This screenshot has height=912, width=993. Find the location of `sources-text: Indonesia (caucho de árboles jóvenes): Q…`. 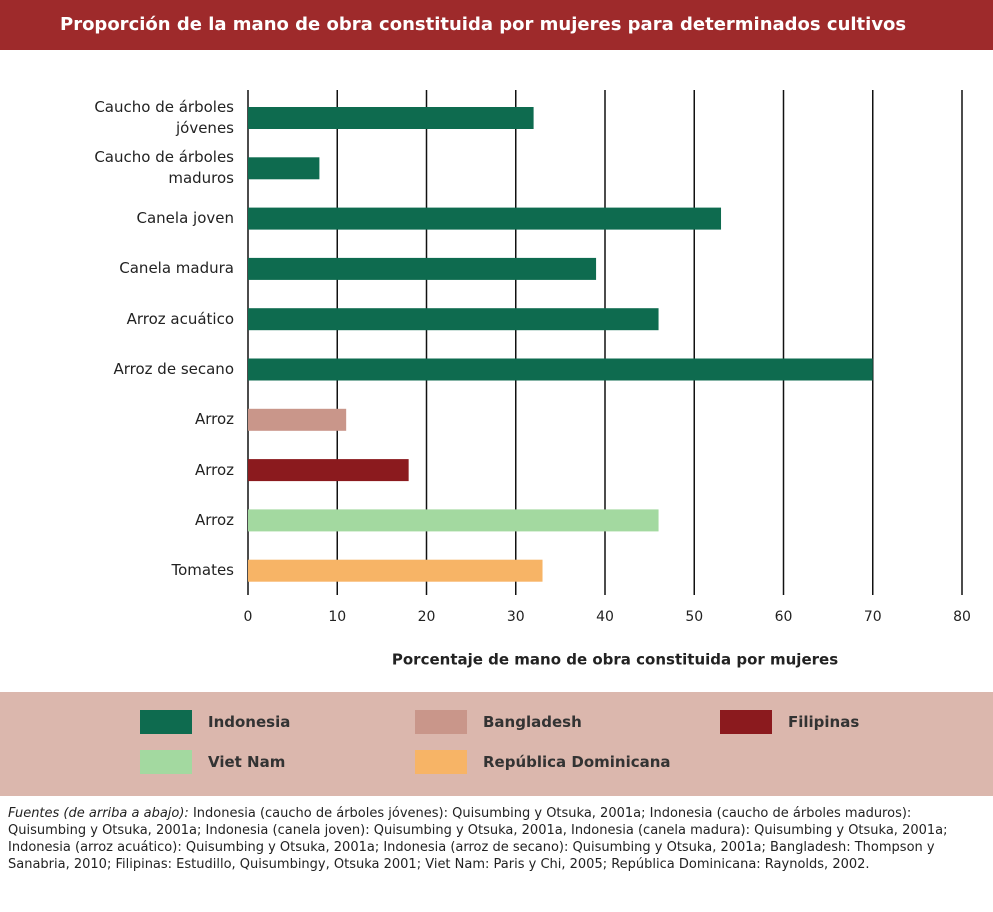

sources-text: Indonesia (caucho de árboles jóvenes): Q… is located at coordinates (478, 839).